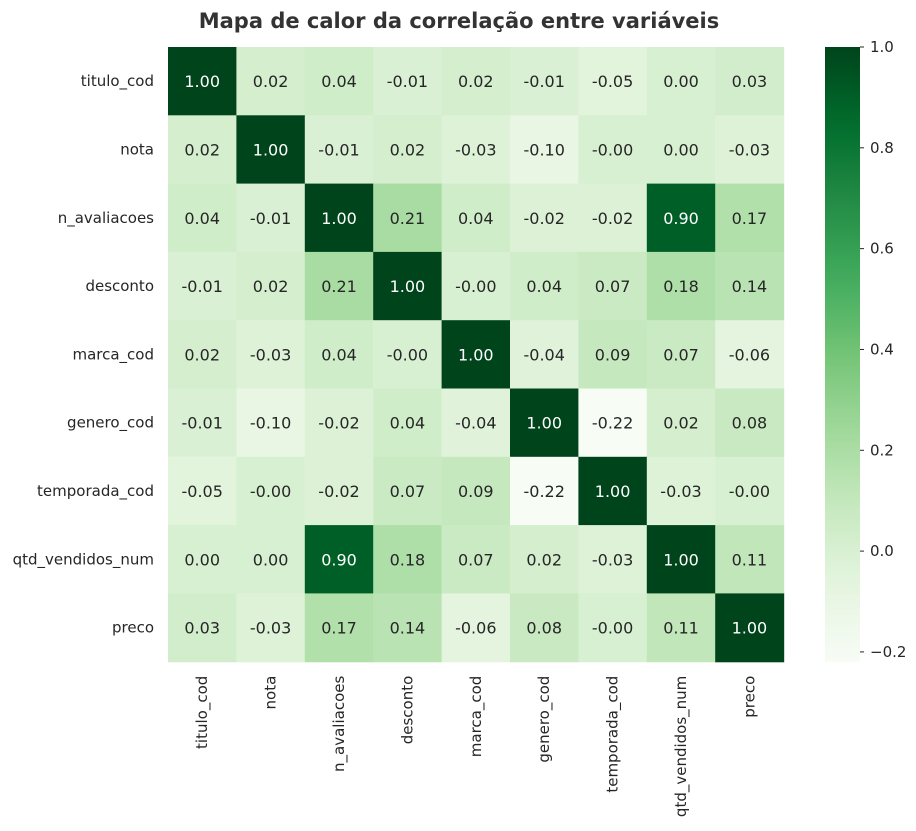  What do you see at coordinates (888, 652) in the screenshot?
I see `colorbar-tick-label: −0.2` at bounding box center [888, 652].